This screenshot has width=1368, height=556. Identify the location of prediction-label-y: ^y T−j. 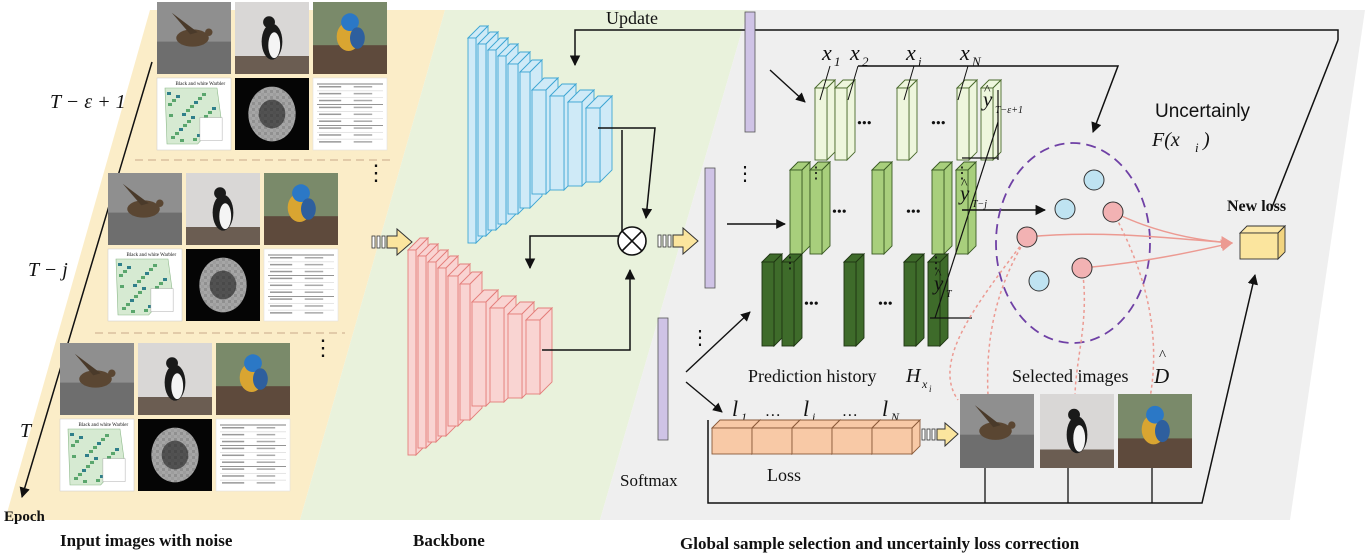
(972, 193).